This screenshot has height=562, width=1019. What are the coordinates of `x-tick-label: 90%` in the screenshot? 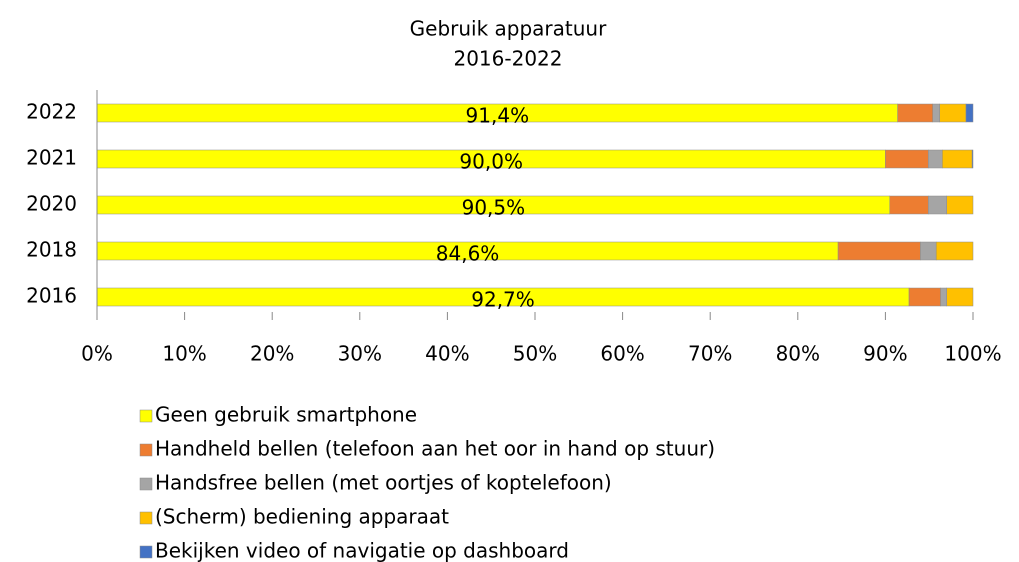 It's located at (885, 354).